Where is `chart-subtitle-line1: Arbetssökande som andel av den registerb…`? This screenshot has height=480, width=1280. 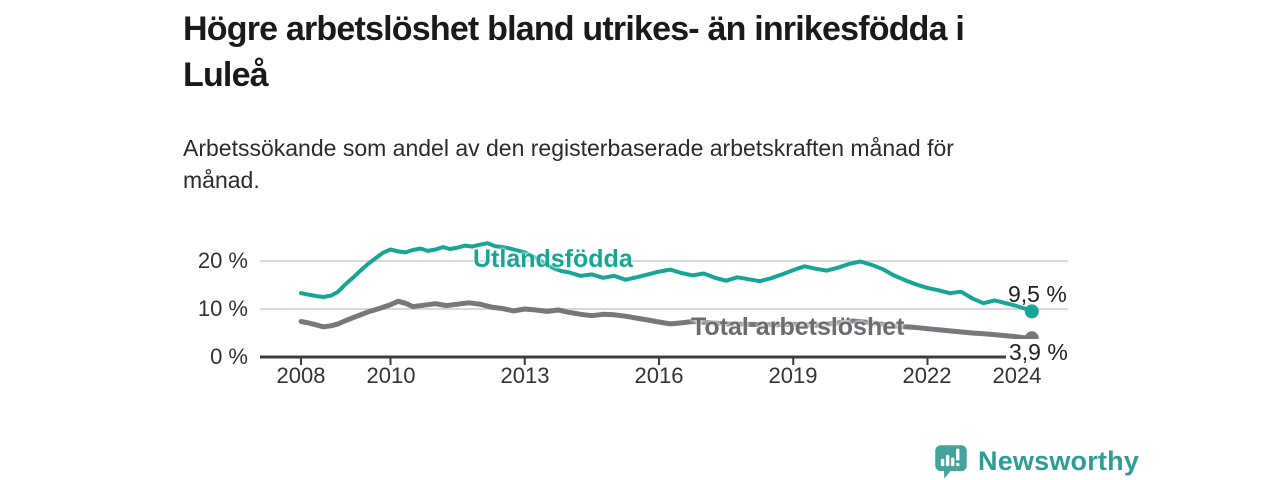 chart-subtitle-line1: Arbetssökande som andel av den registerb… is located at coordinates (568, 148).